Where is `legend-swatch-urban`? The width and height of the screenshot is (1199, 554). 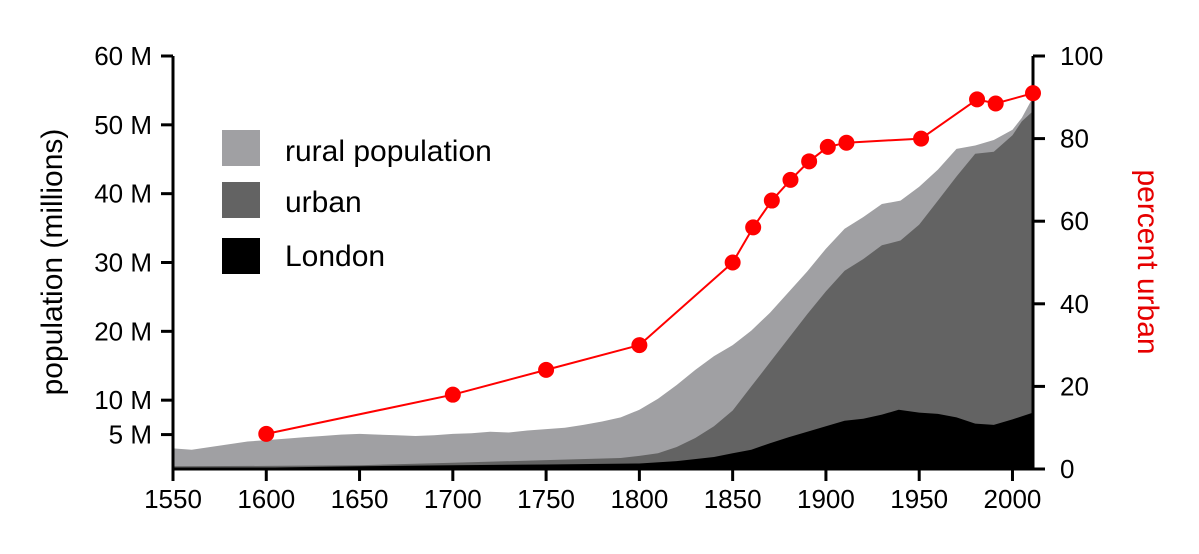
legend-swatch-urban is located at coordinates (241, 200).